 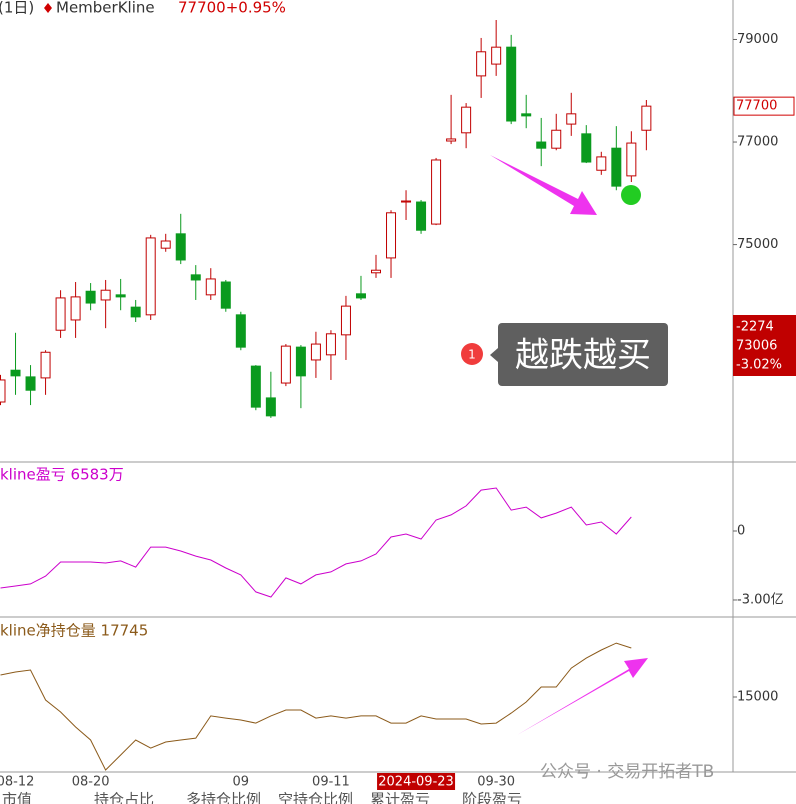 I want to click on cursor-box-label: 73006, so click(x=756, y=346).